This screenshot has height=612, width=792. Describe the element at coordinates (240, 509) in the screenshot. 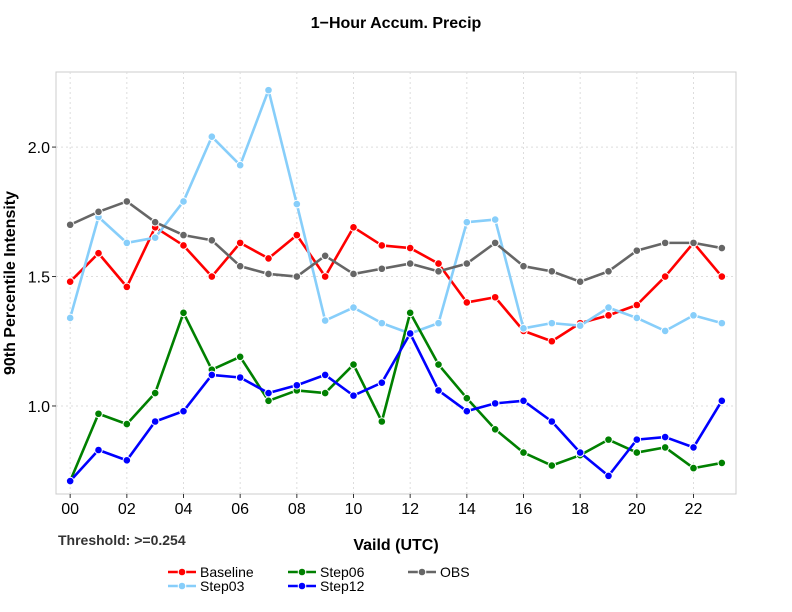

I see `x-tick-label: 06` at that location.